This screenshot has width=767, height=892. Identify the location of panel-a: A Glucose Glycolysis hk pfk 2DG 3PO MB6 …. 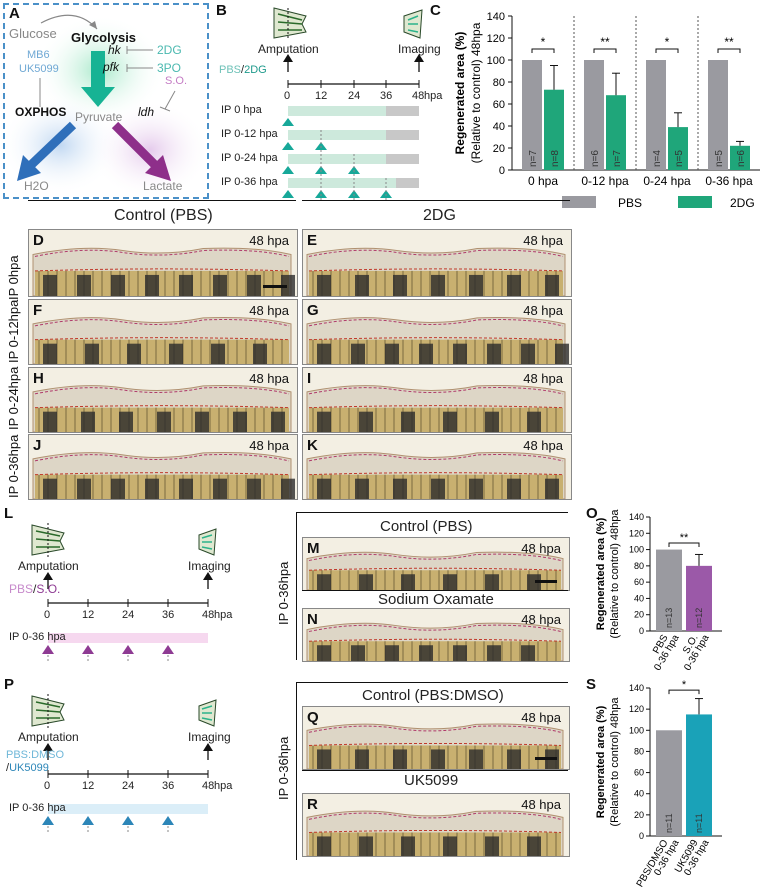
(105, 101).